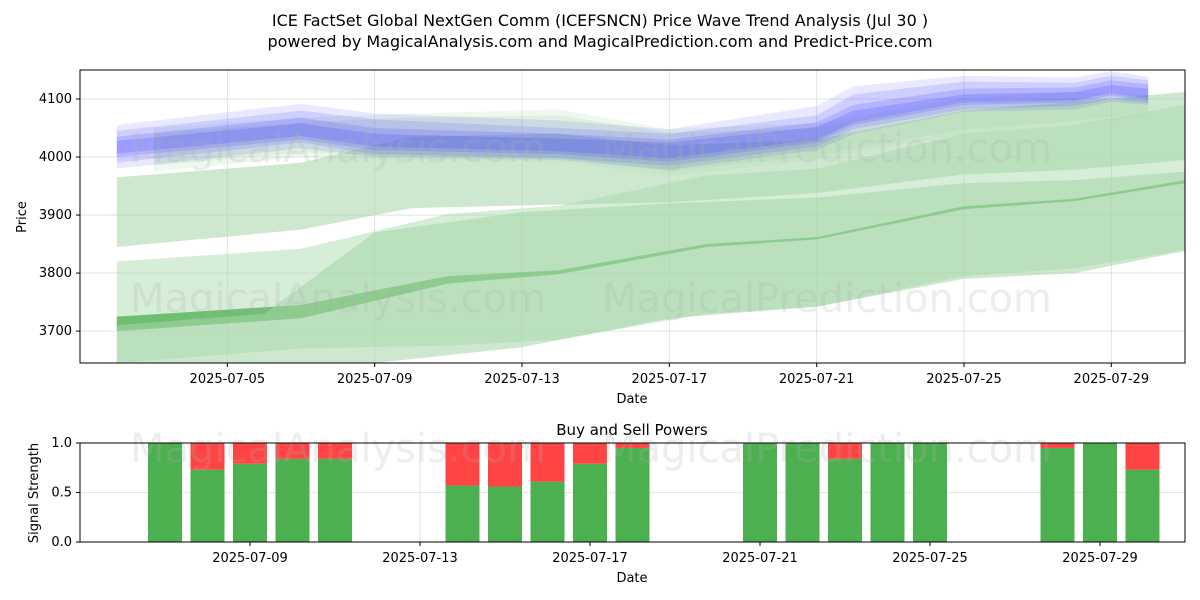 Image resolution: width=1200 pixels, height=600 pixels. I want to click on price-x-tick-label: 2025-07-13, so click(522, 379).